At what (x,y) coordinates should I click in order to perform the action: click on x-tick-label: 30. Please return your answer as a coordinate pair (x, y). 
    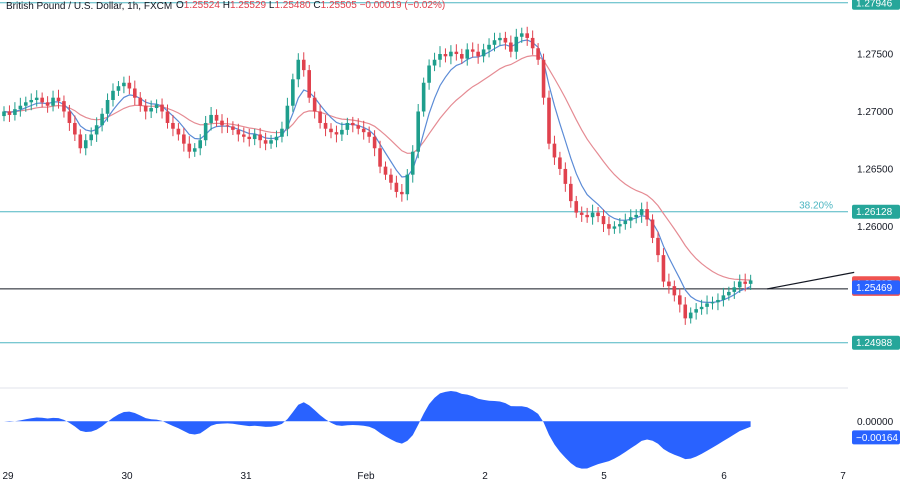
    Looking at the image, I should click on (127, 476).